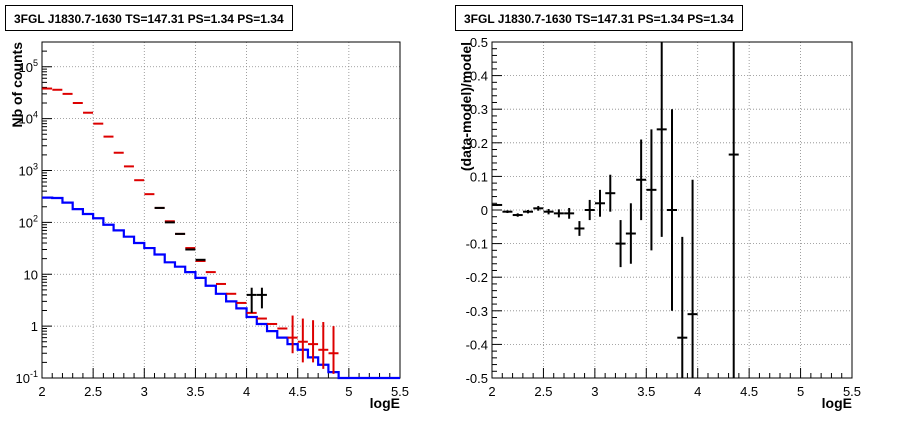 This screenshot has width=898, height=421. Describe the element at coordinates (477, 244) in the screenshot. I see `y-tick-label: -0.1` at that location.